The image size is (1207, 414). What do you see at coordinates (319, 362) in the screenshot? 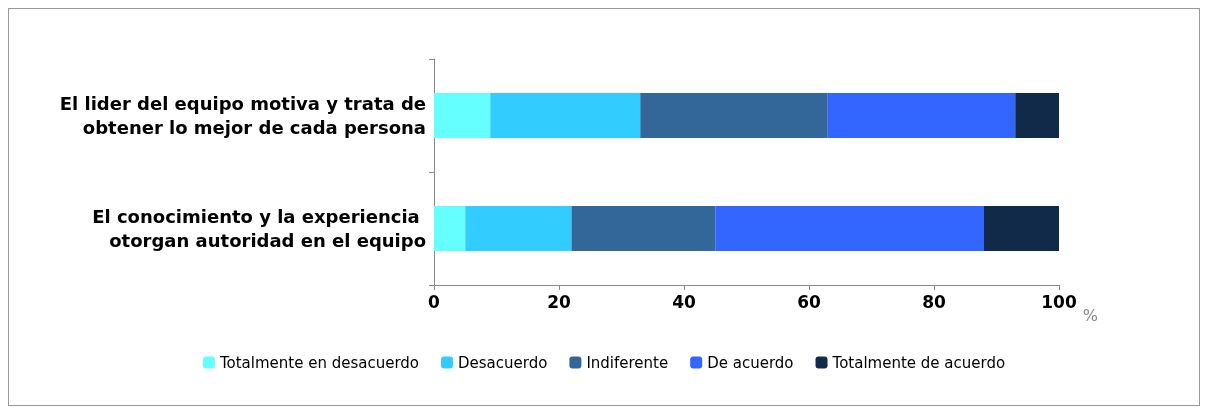
I see `legend-label: Totalmente en desacuerdo` at bounding box center [319, 362].